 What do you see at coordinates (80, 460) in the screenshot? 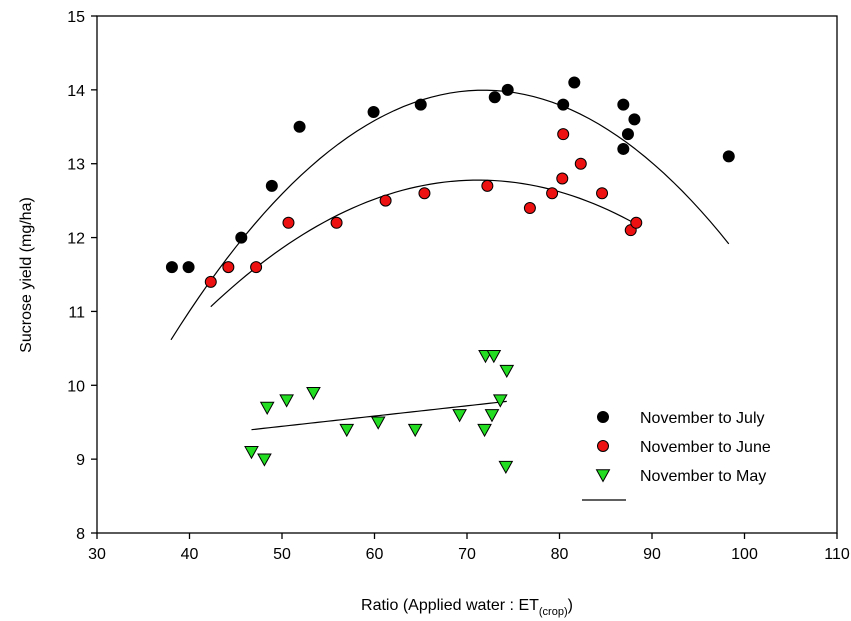
I see `y-tick-label: 9` at bounding box center [80, 460].